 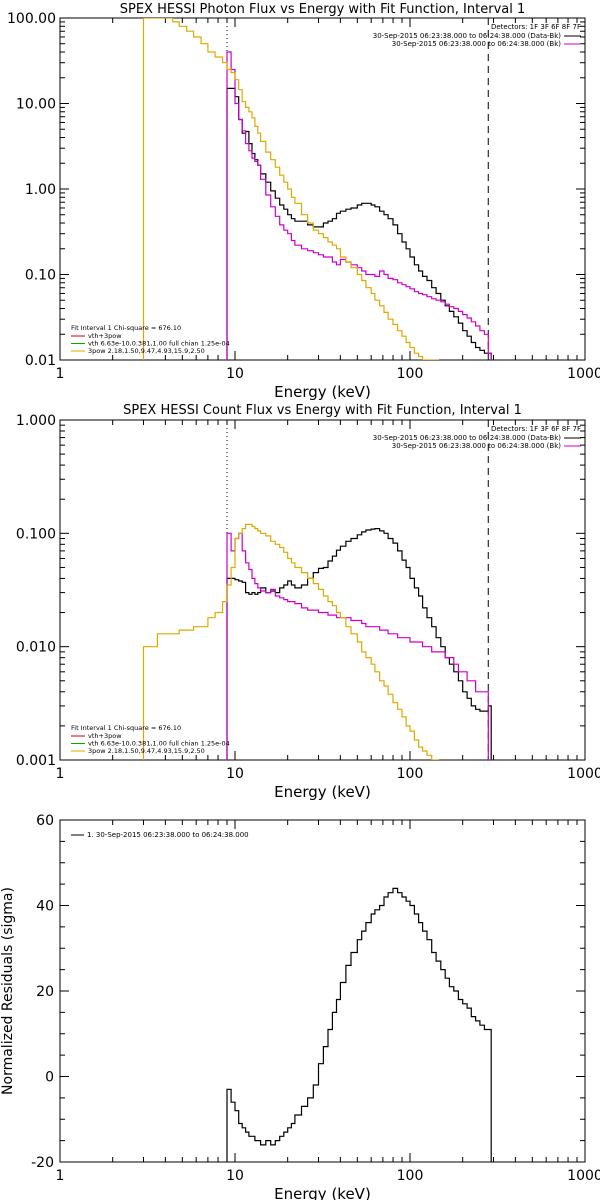 What do you see at coordinates (8, 991) in the screenshot?
I see `y-axis-label: Normalized Residuals (sigma)` at bounding box center [8, 991].